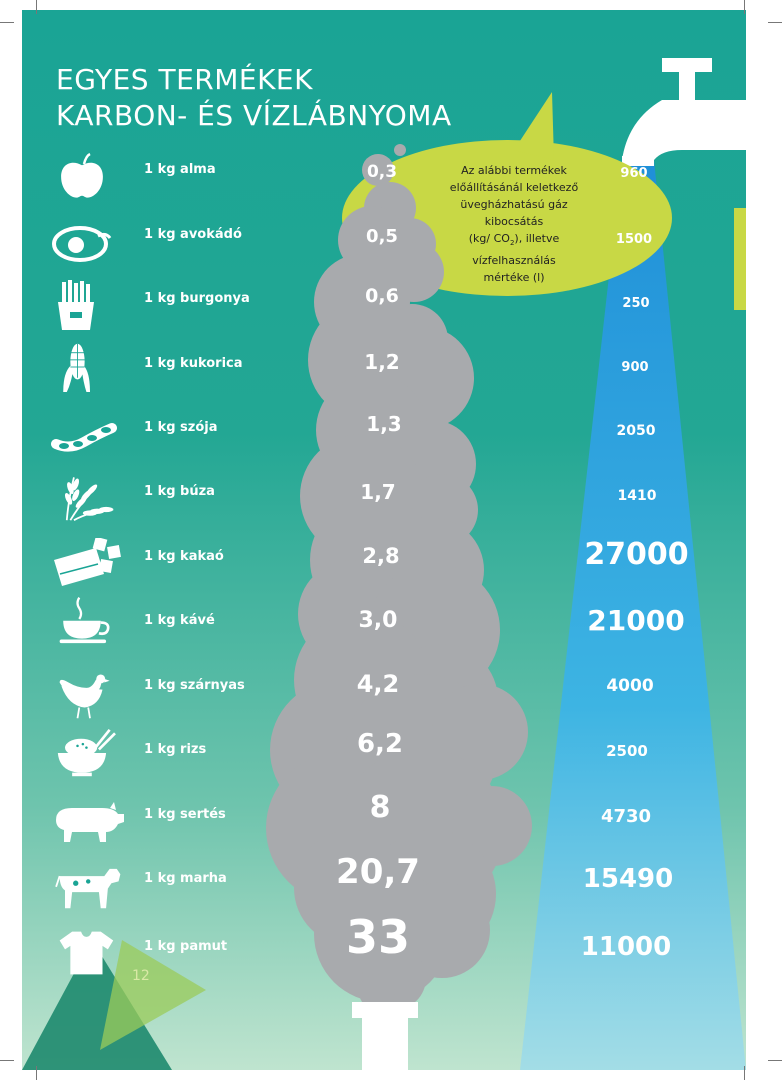 This screenshot has width=782, height=1080. Describe the element at coordinates (636, 431) in the screenshot. I see `water-value: 2050` at that location.